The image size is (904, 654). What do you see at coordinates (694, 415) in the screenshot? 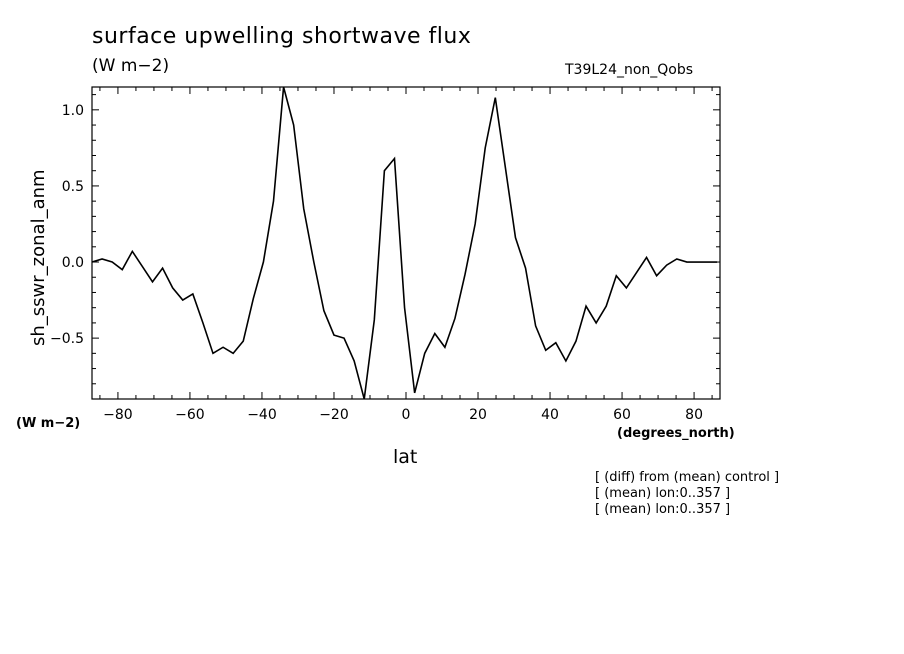
I see `x-tick-label: 80` at bounding box center [694, 415].